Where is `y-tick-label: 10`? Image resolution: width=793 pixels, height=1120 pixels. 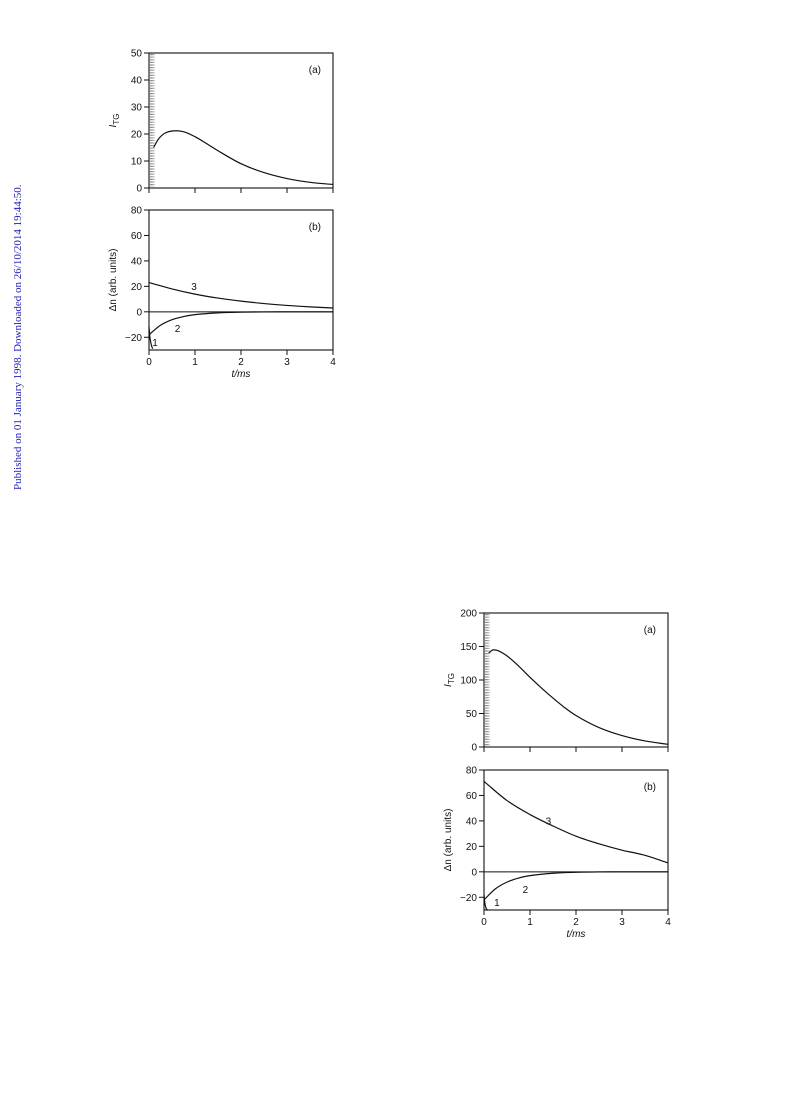
y-tick-label: 10 is located at coordinates (137, 162).